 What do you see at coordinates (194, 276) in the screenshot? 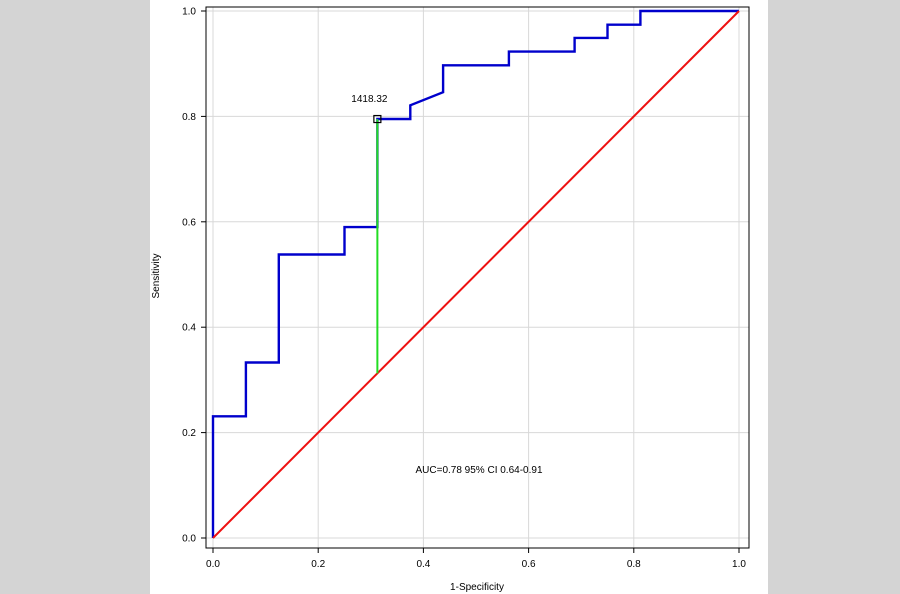
I see `y-axis-ticks: 0.0 0.2 0.4 0.6 0.8 1.0` at bounding box center [194, 276].